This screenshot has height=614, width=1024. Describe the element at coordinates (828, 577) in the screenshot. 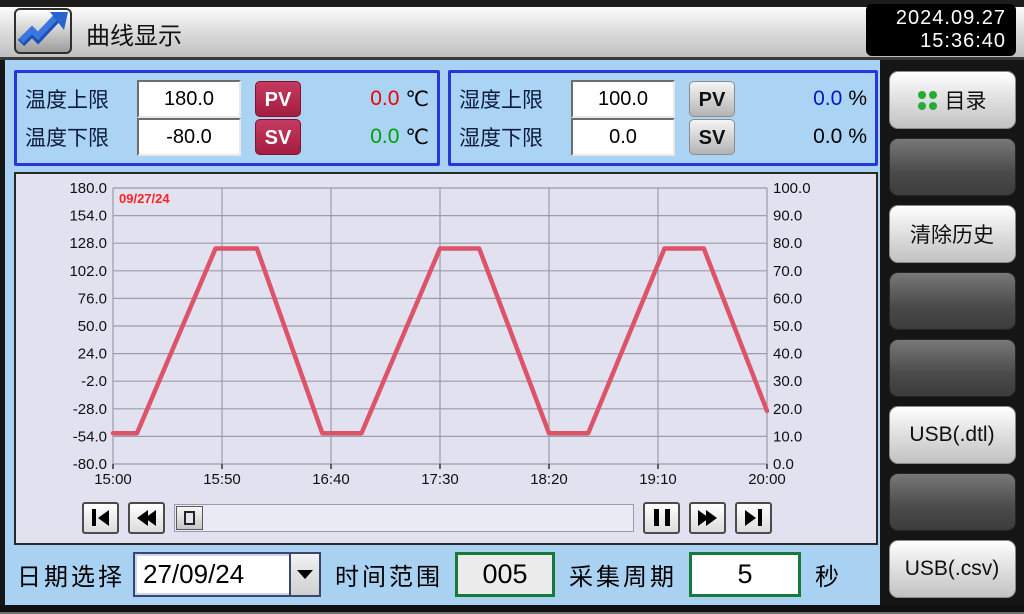

I see `seconds-unit-label: 秒` at that location.